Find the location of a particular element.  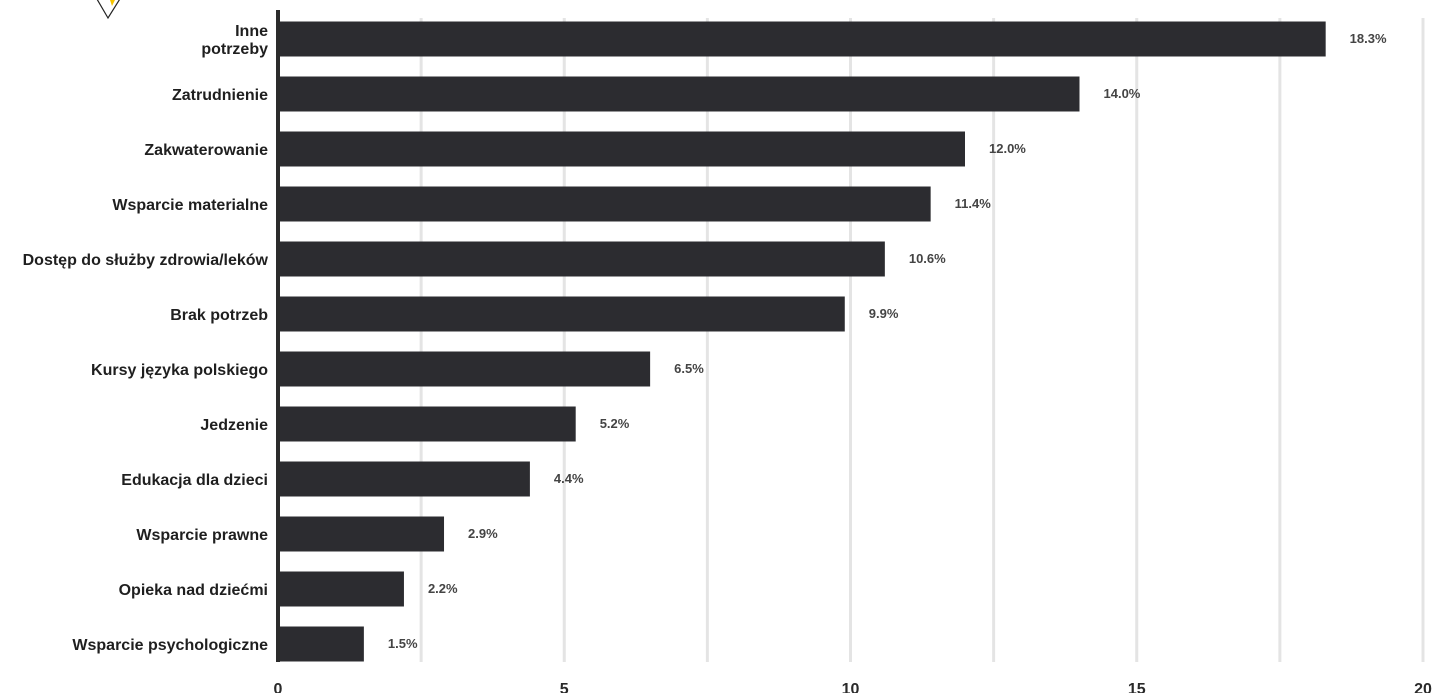

logo-accent is located at coordinates (112, 3).